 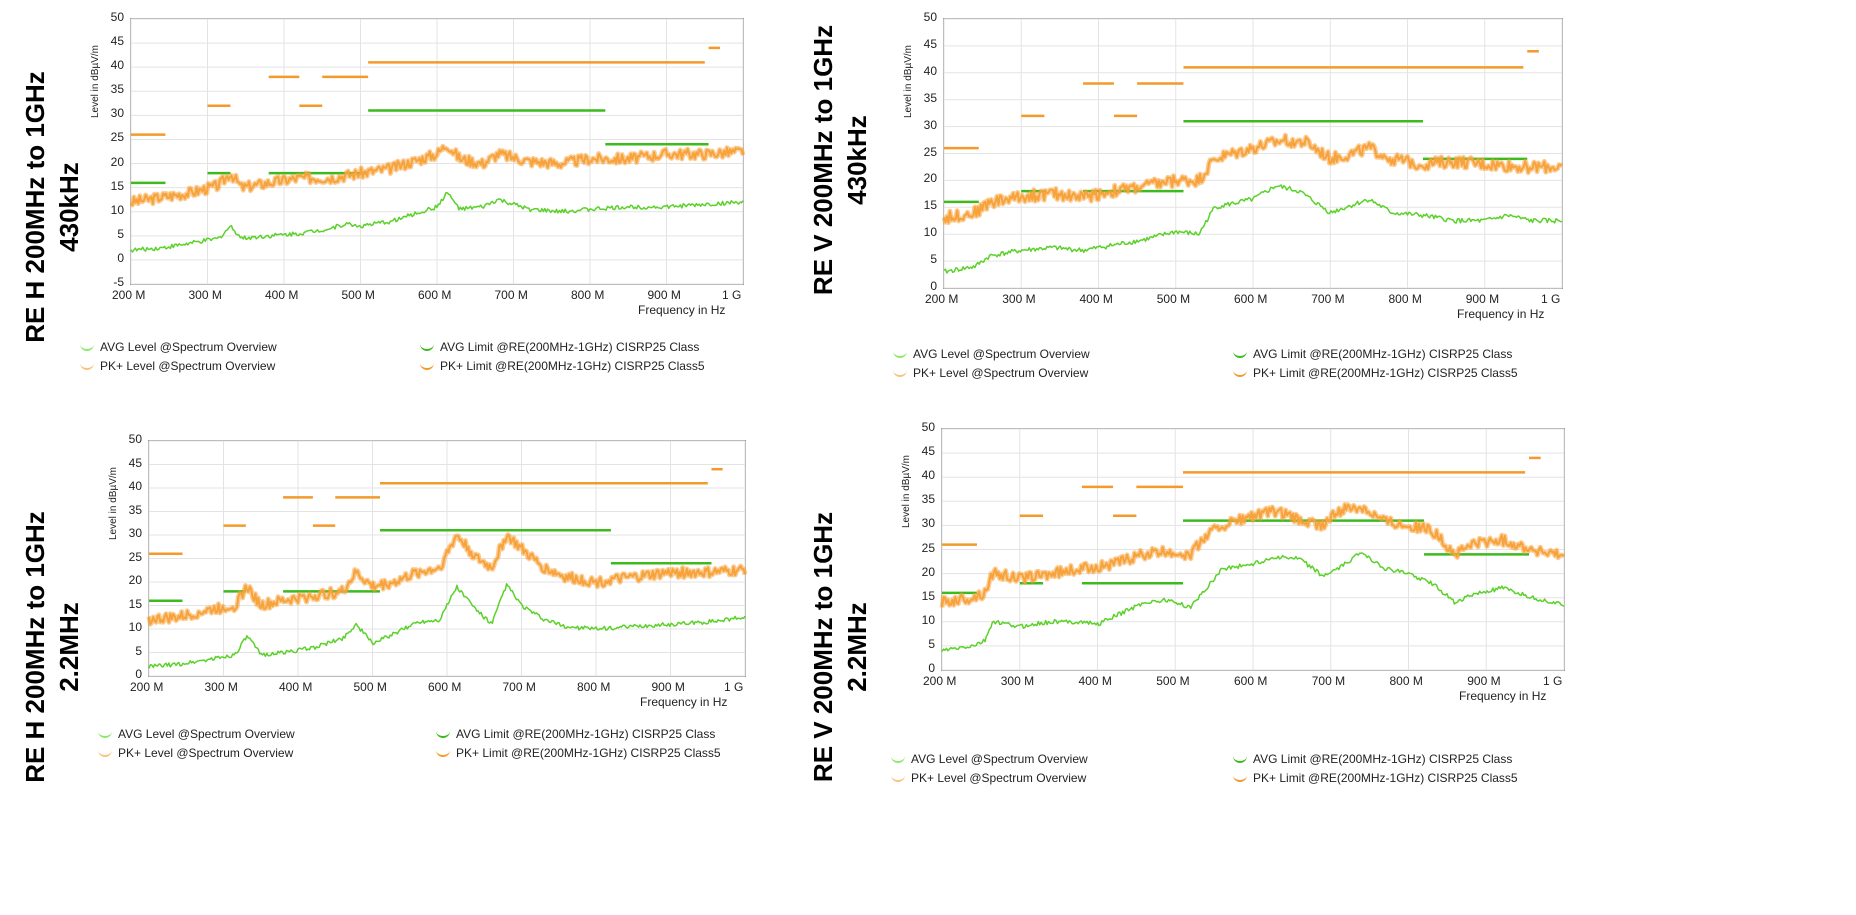 What do you see at coordinates (857, 160) in the screenshot?
I see `panel-title-line: 430kHz` at bounding box center [857, 160].